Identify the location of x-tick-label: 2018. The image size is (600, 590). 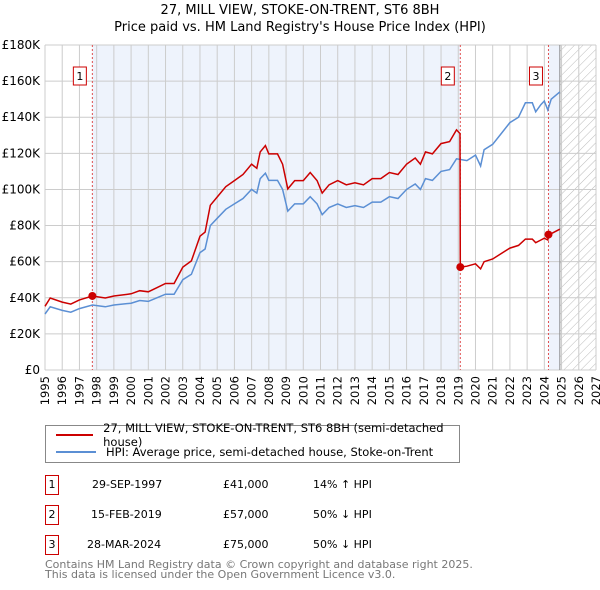
(441, 390).